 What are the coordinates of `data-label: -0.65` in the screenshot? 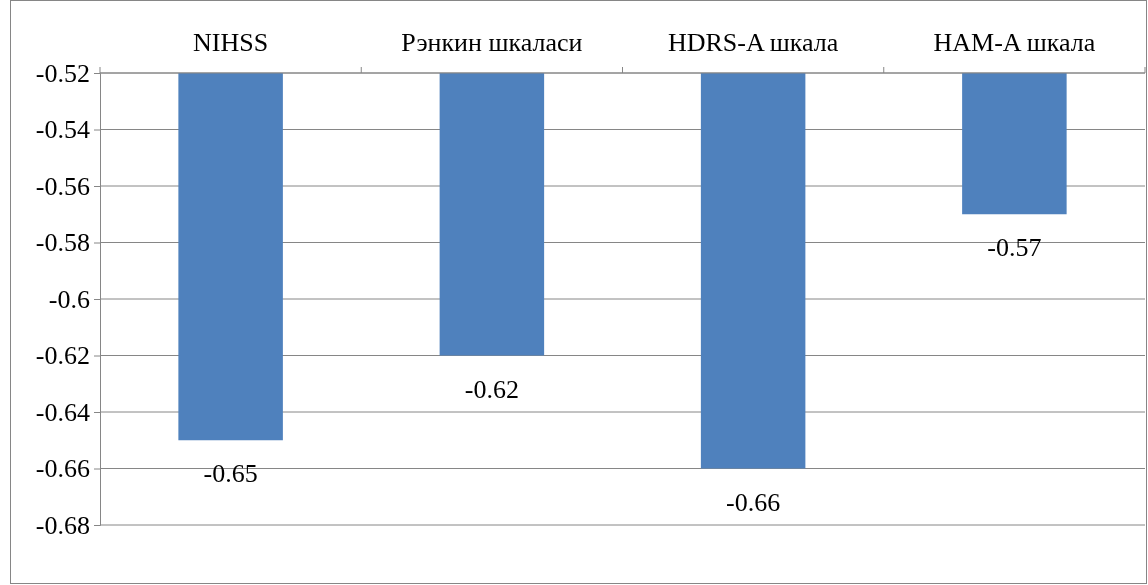 It's located at (230, 474).